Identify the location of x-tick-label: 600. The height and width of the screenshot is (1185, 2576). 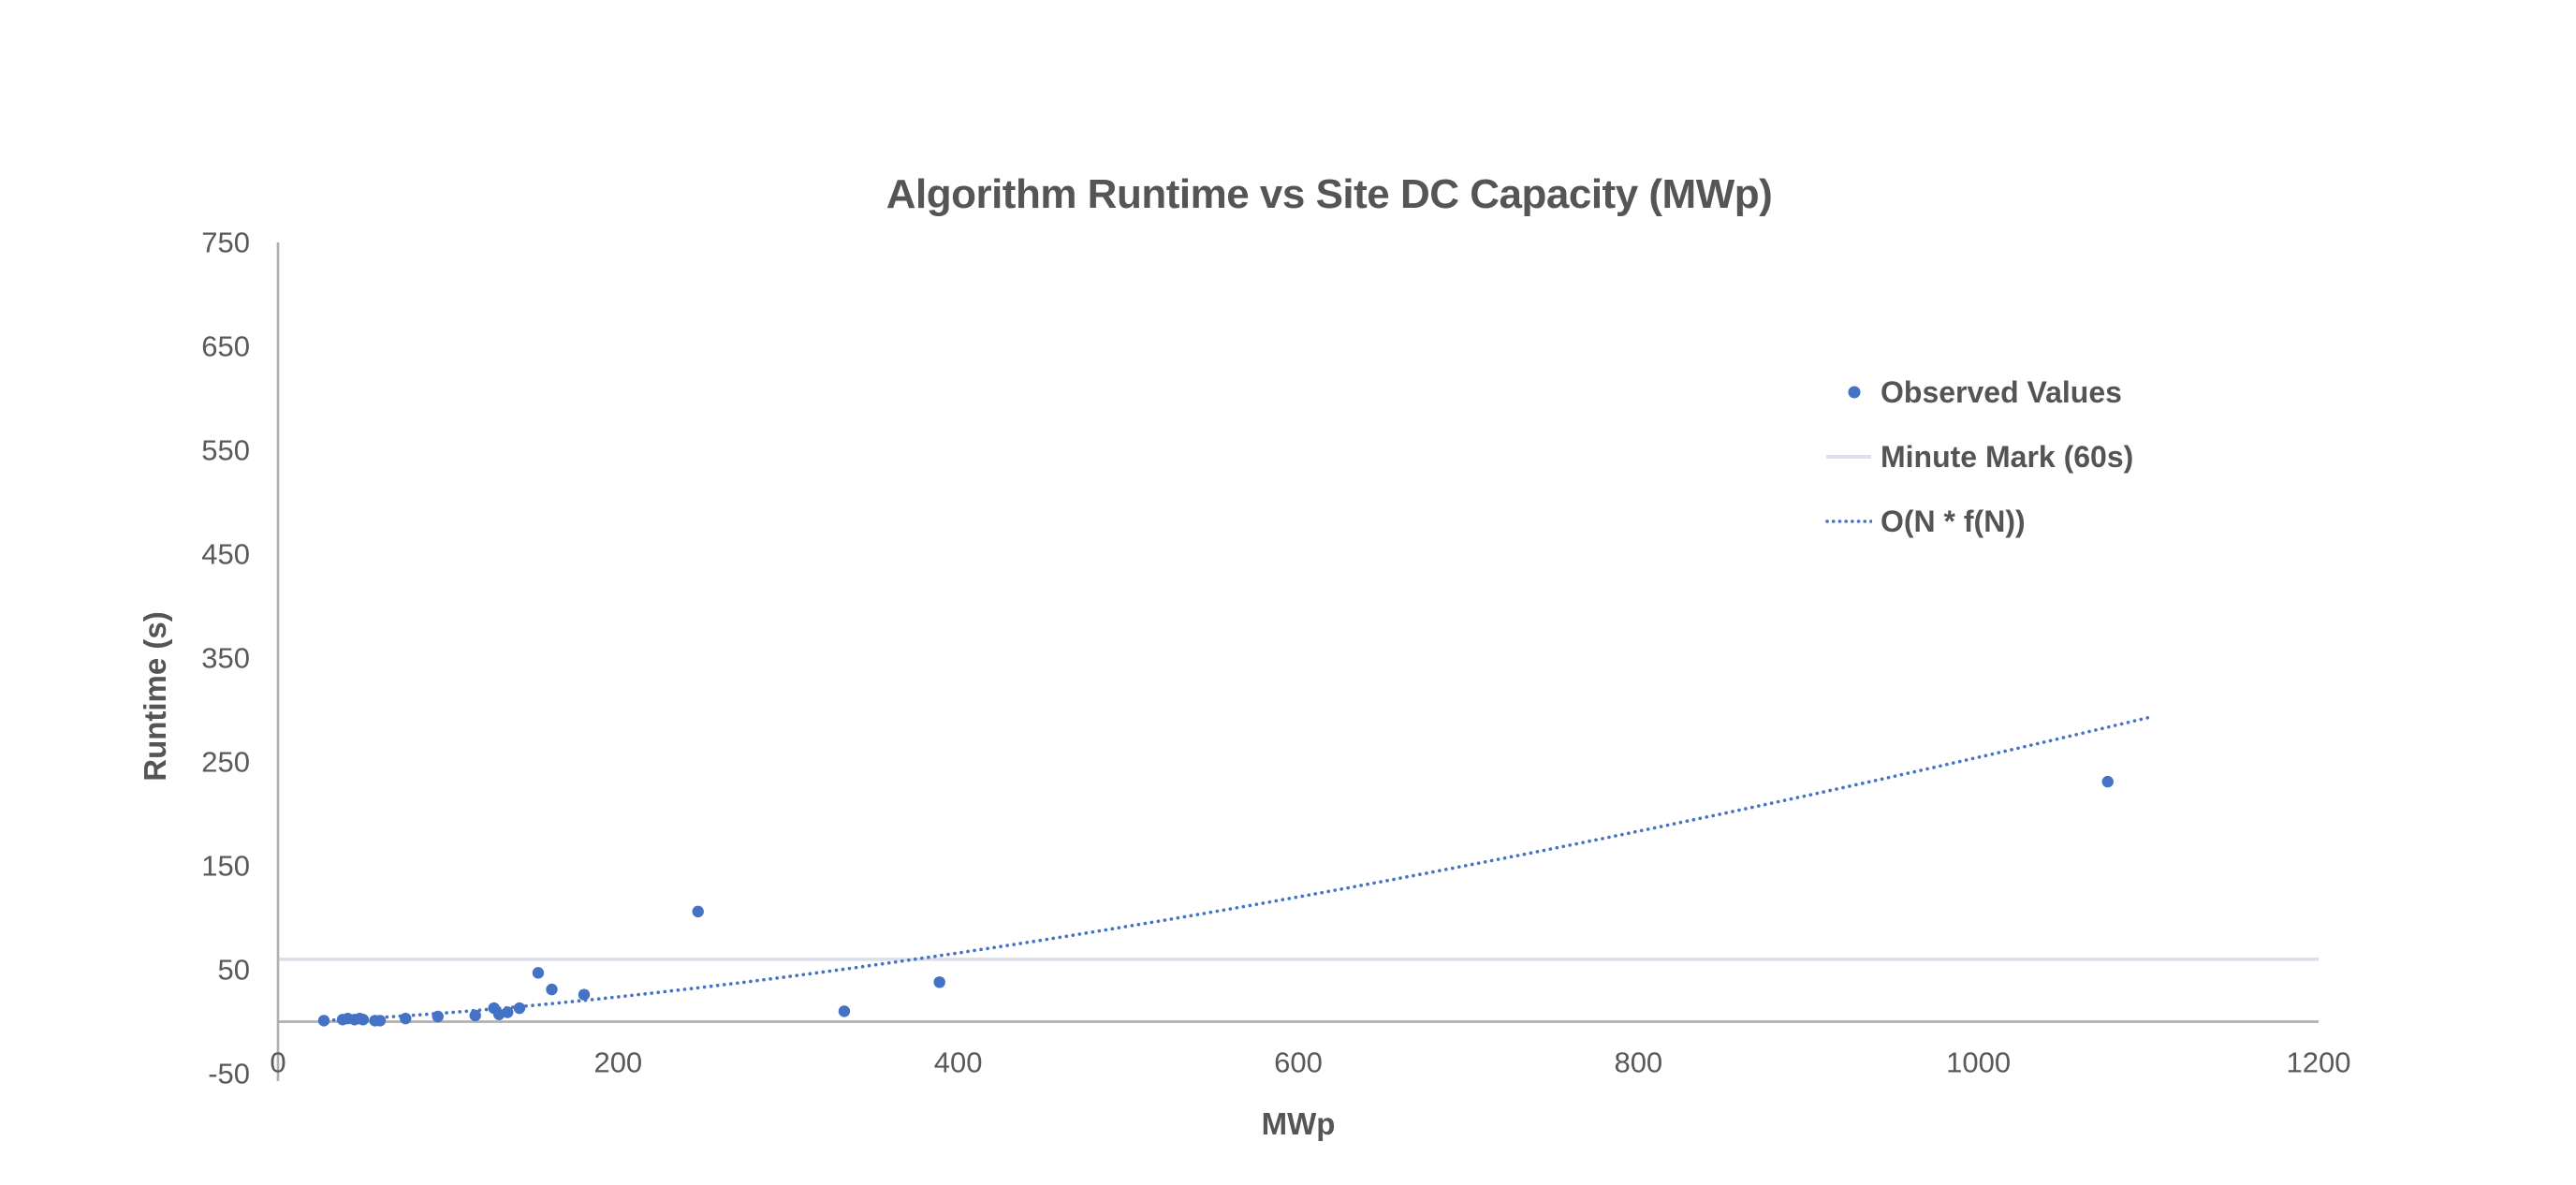
(1298, 1062).